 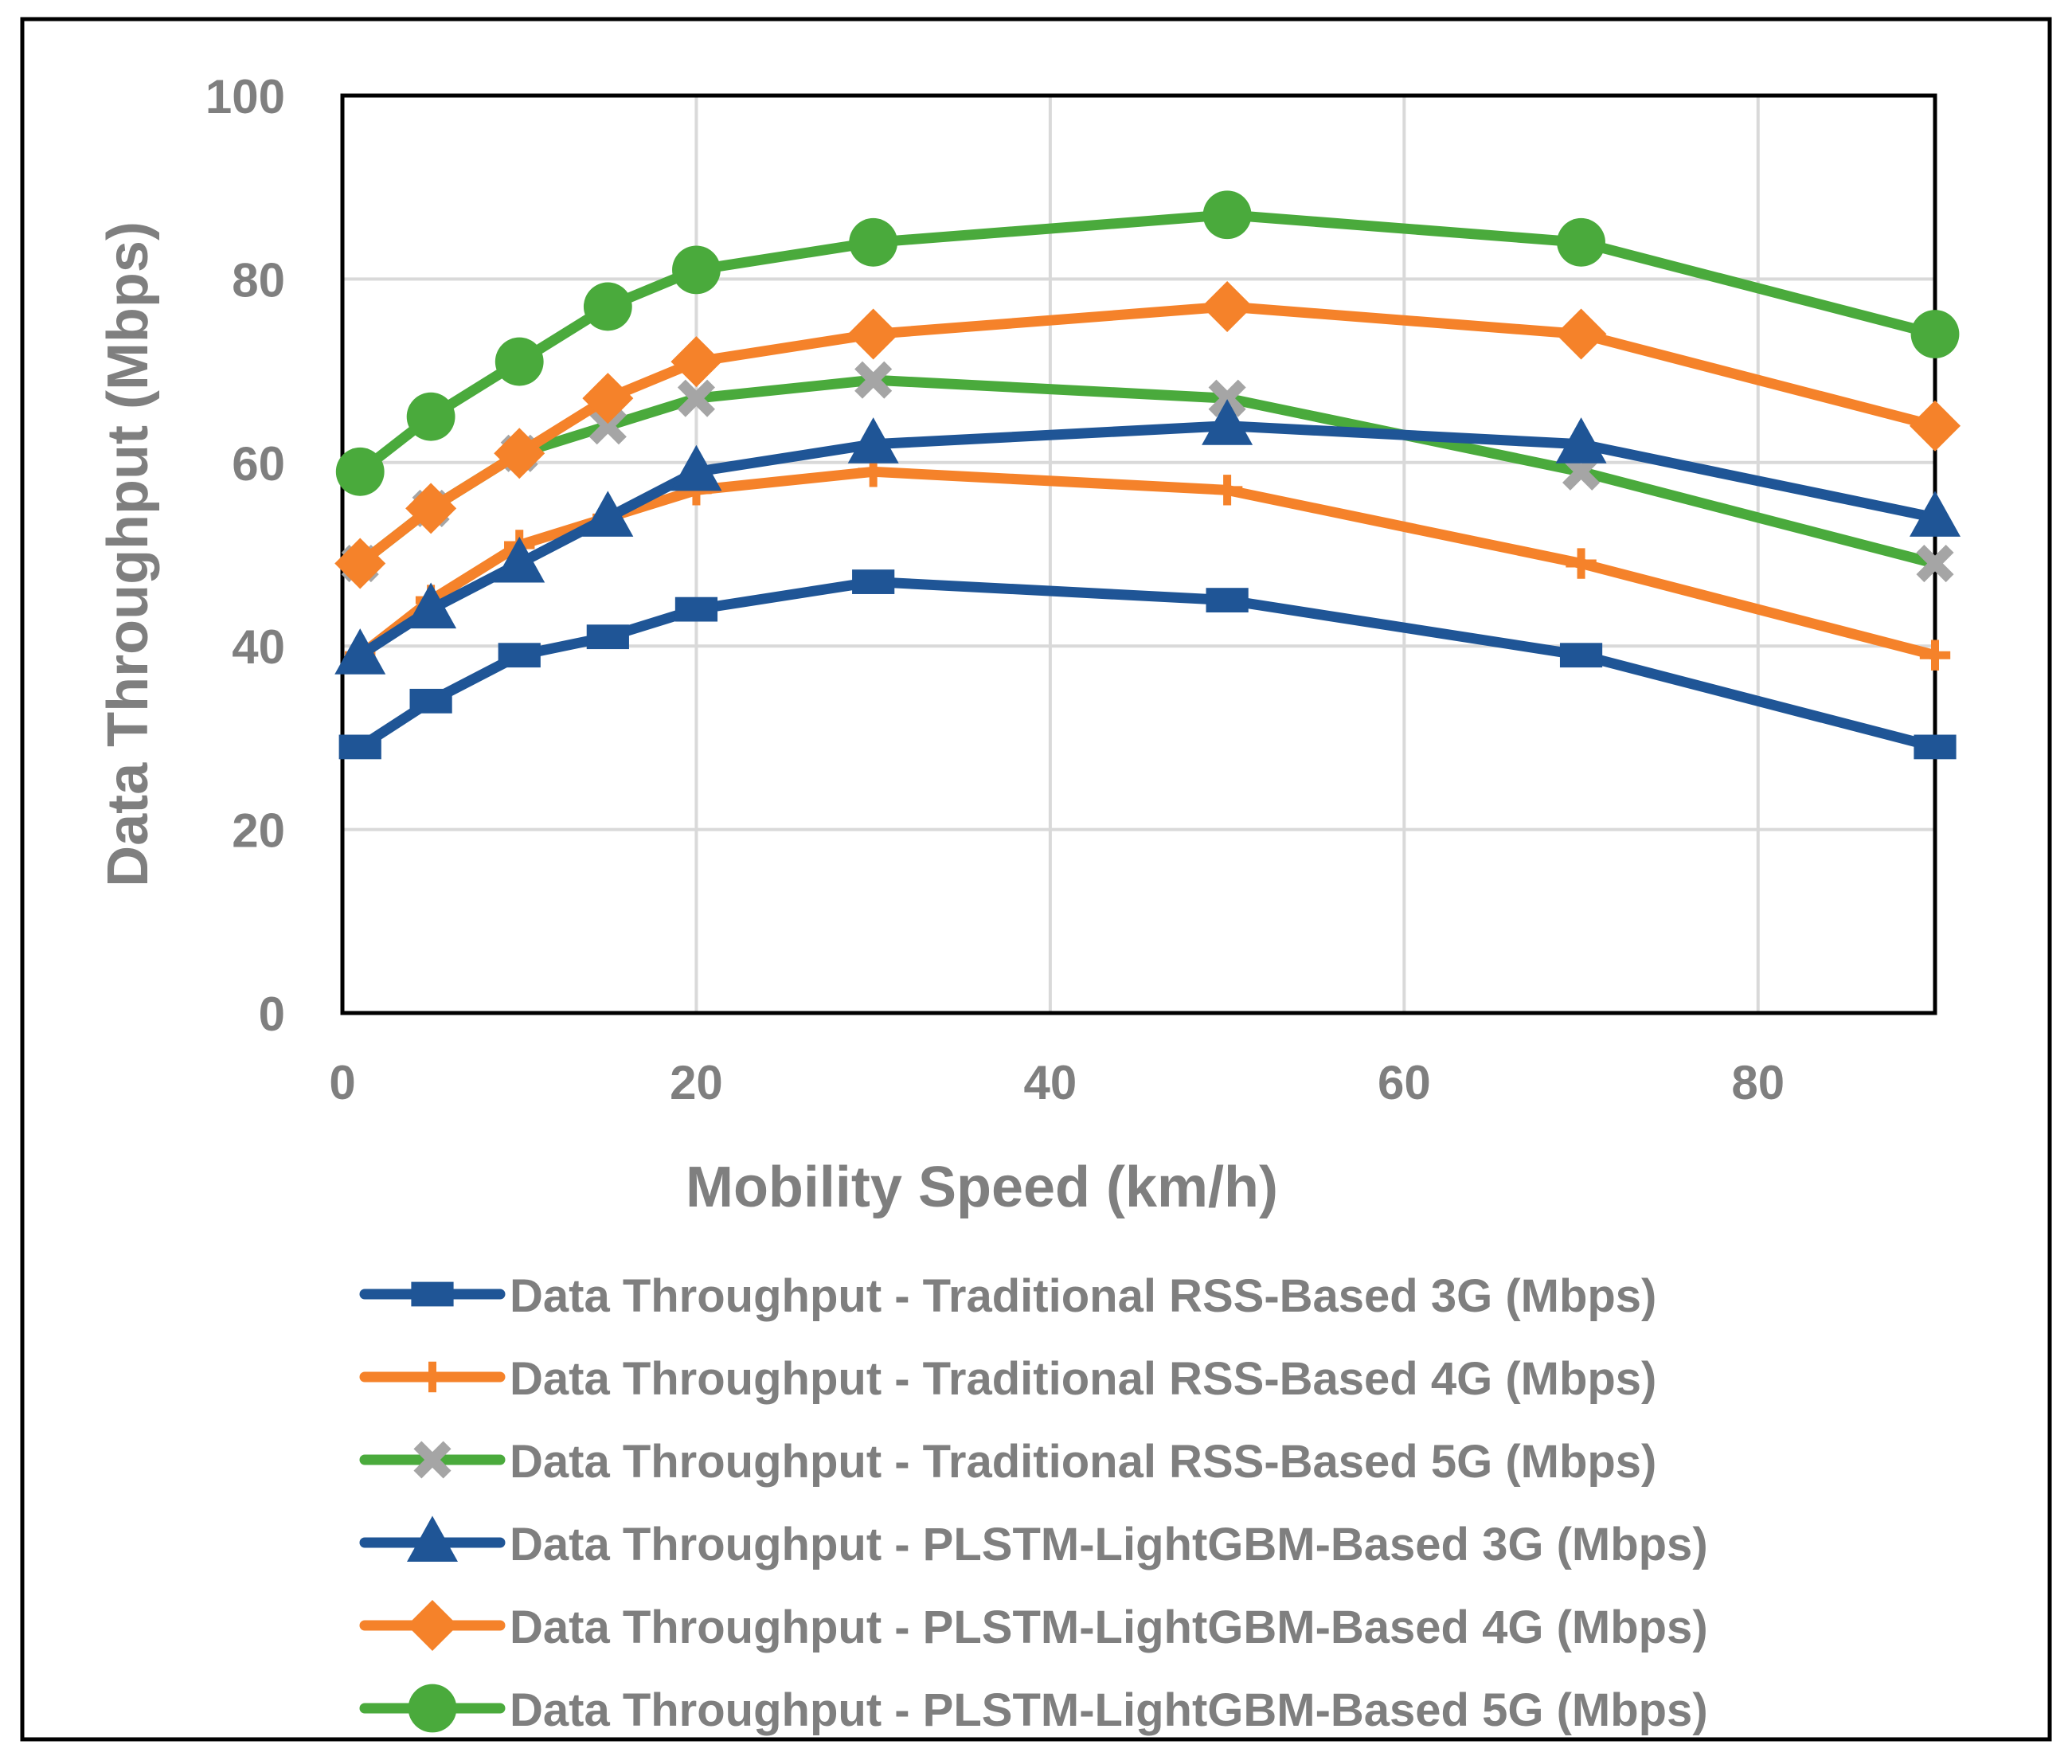 What do you see at coordinates (1050, 1082) in the screenshot?
I see `x-tick-label: 40` at bounding box center [1050, 1082].